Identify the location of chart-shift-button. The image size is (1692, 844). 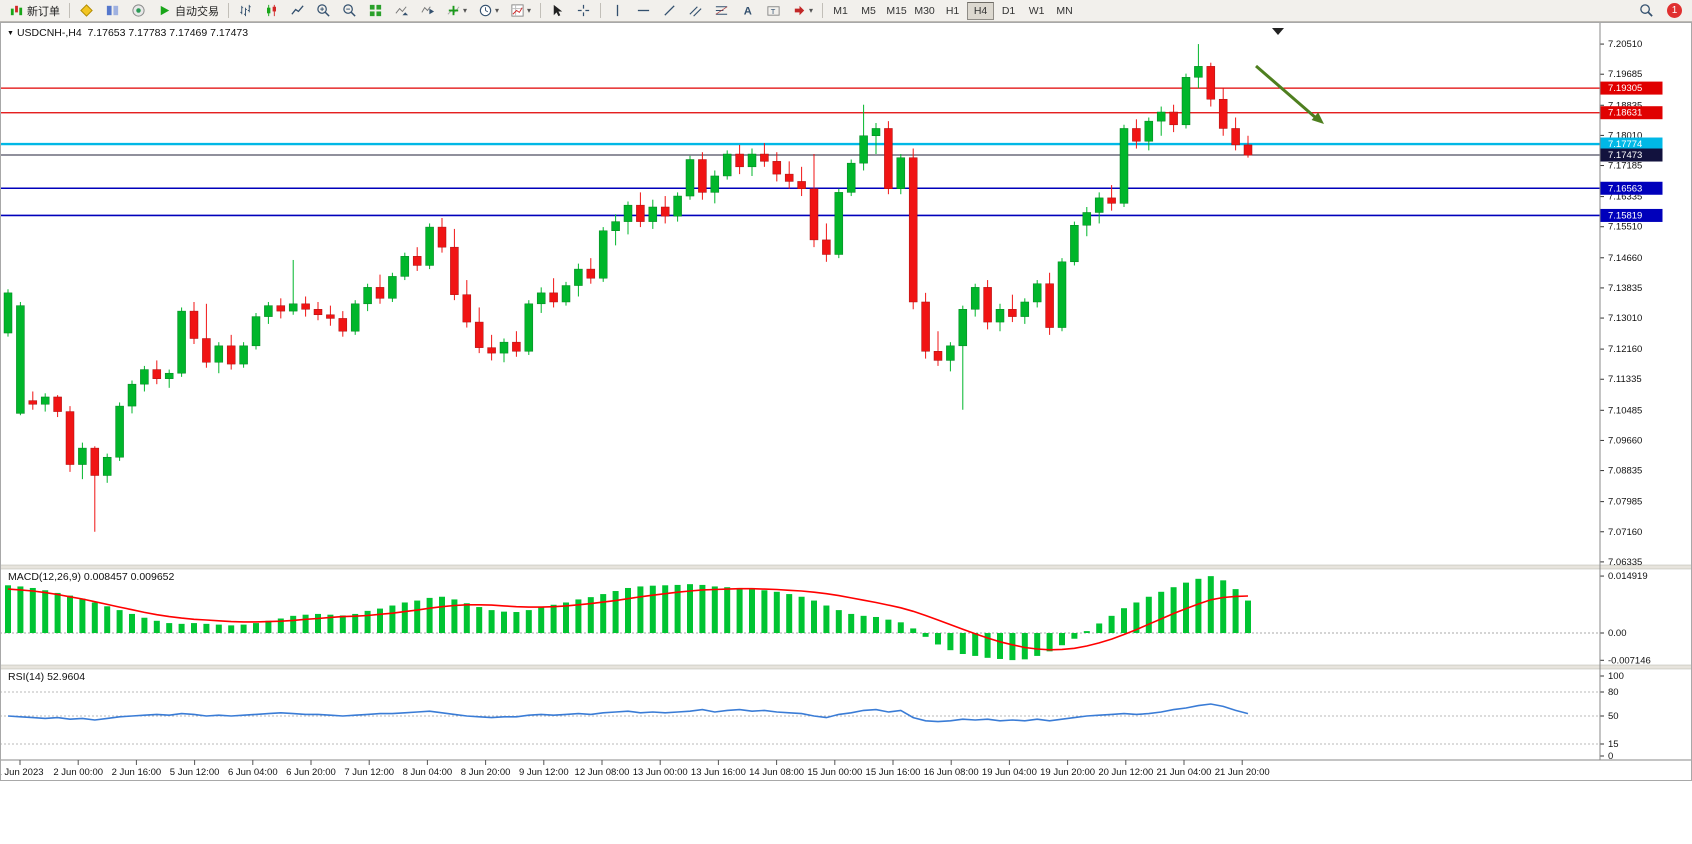
(427, 10).